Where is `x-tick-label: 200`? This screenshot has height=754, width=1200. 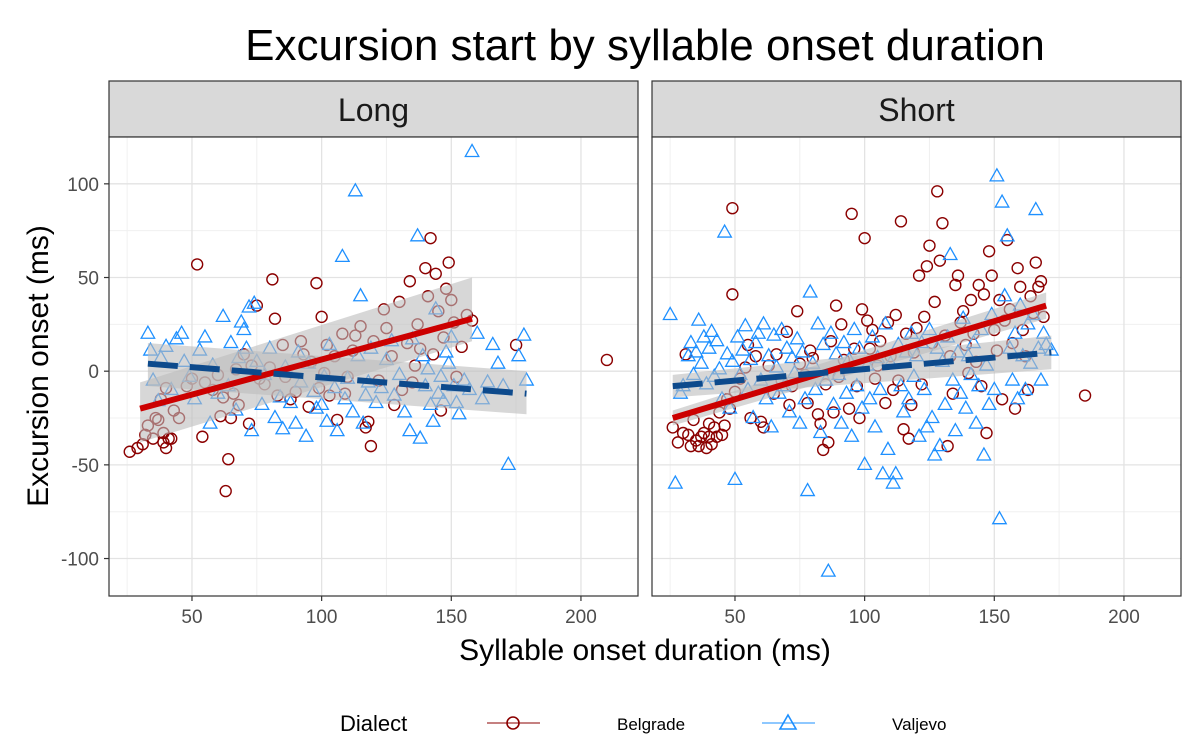
x-tick-label: 200 is located at coordinates (581, 617).